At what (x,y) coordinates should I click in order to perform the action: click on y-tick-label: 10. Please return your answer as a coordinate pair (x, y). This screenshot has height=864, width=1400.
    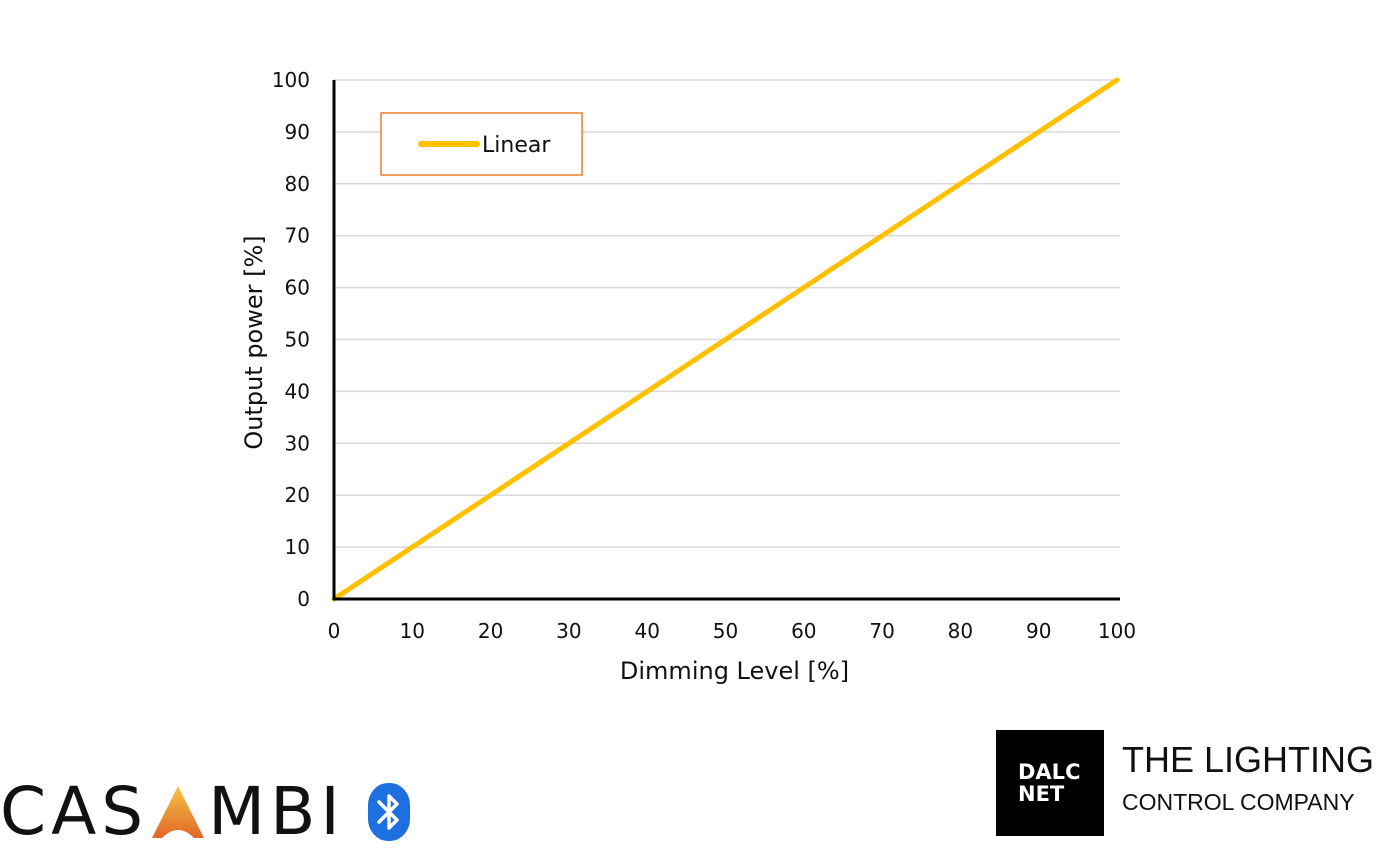
    Looking at the image, I should click on (297, 547).